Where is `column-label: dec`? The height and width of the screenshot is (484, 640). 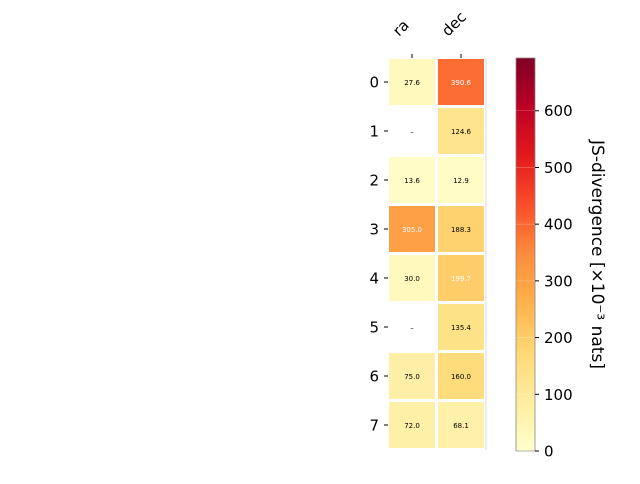
column-label: dec is located at coordinates (454, 24).